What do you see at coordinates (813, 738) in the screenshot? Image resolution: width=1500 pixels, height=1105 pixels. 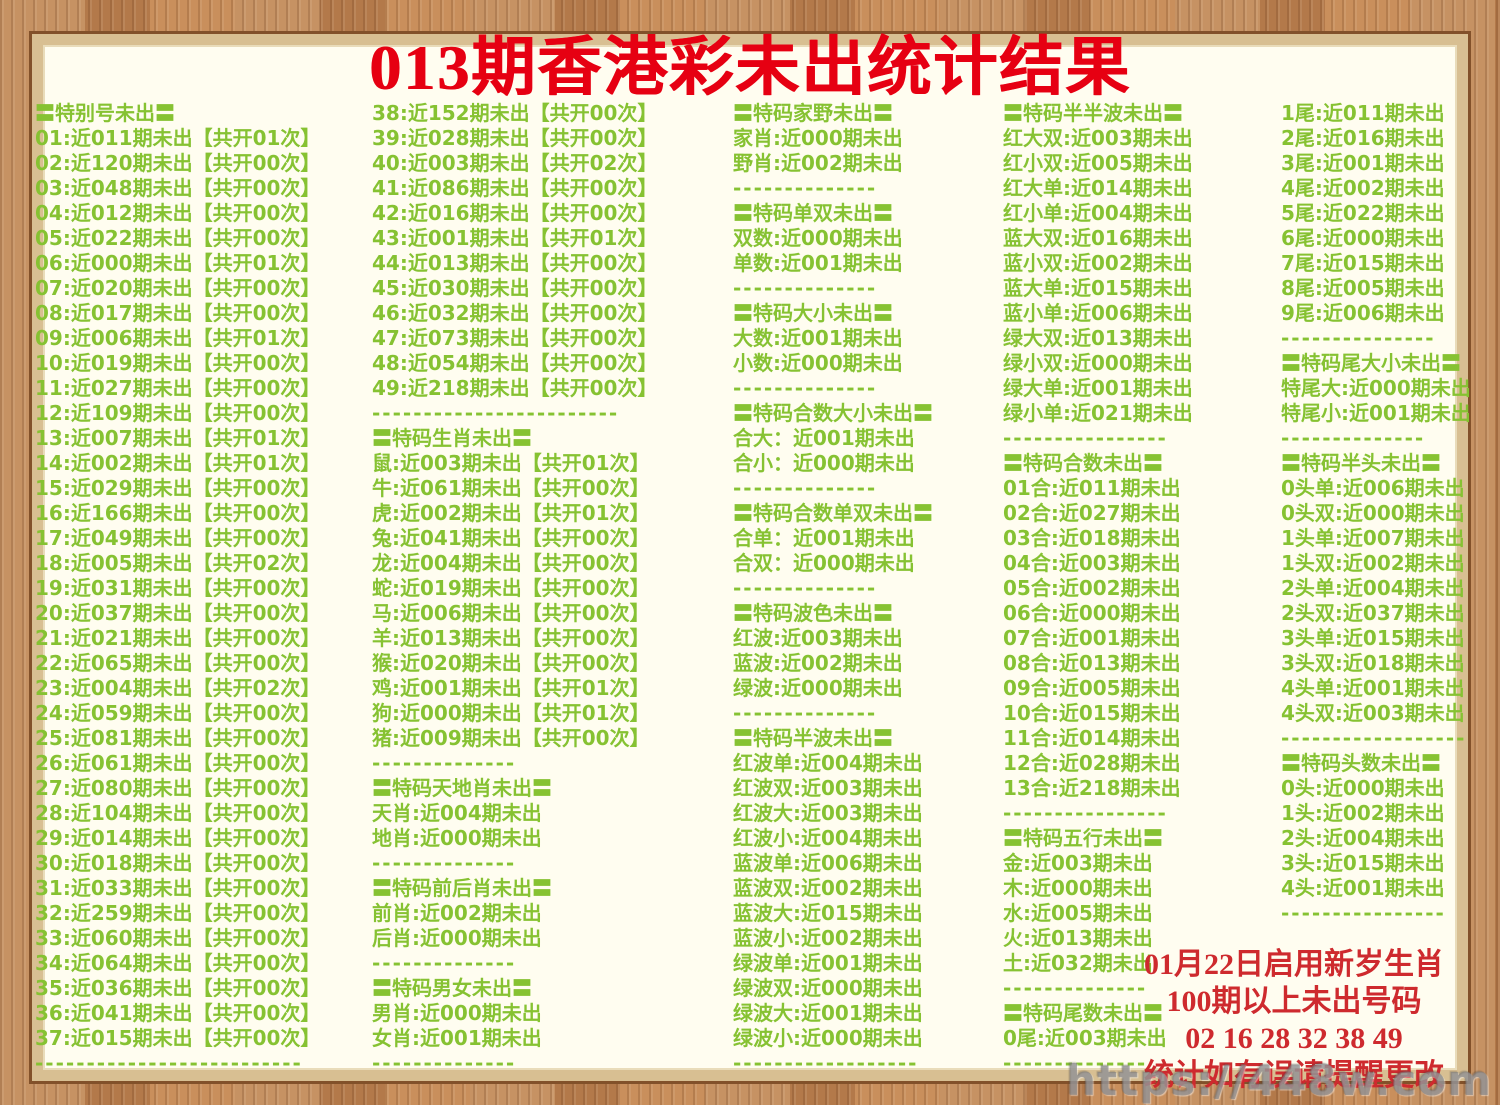 I see `section-header: 〓特码半波未出〓` at bounding box center [813, 738].